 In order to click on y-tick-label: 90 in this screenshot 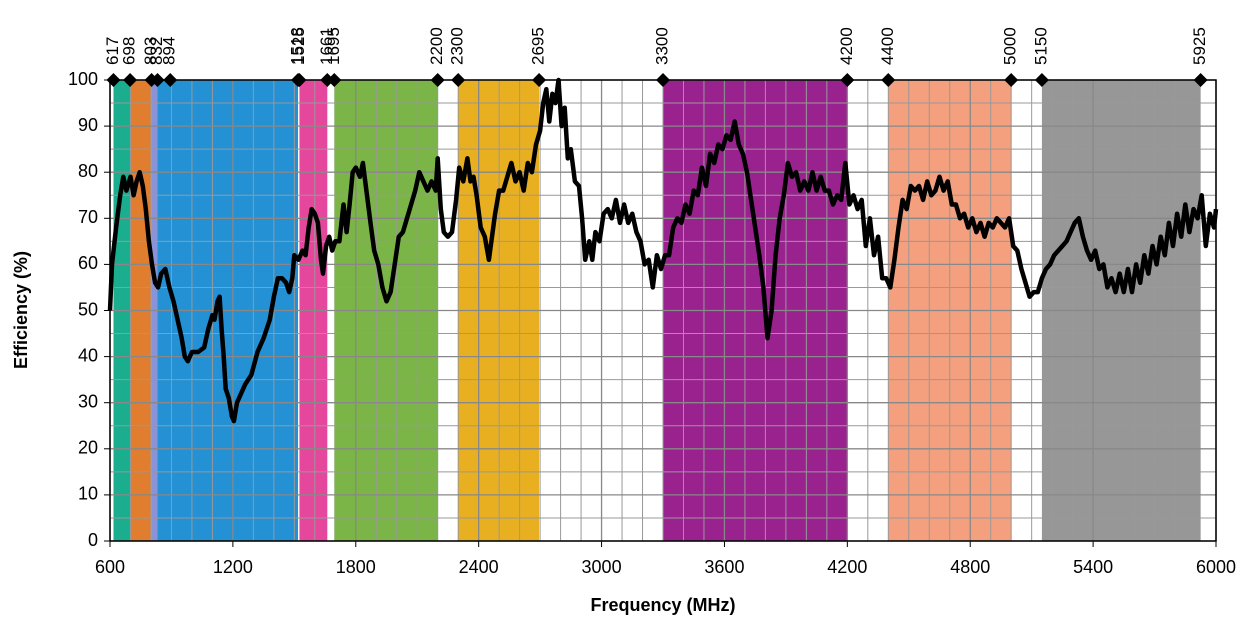, I will do `click(88, 125)`.